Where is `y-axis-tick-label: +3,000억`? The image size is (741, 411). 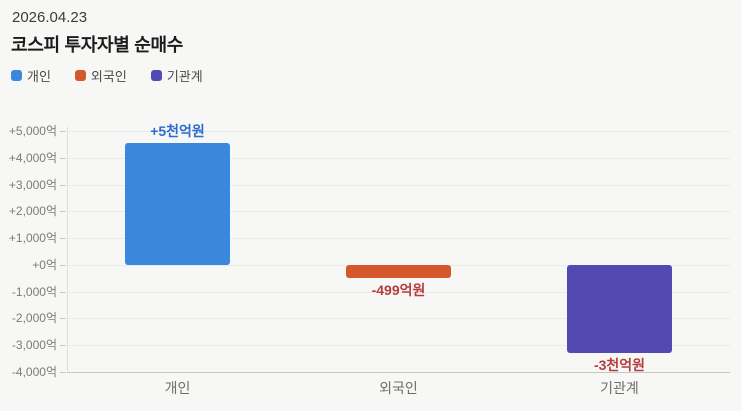
y-axis-tick-label: +3,000억 is located at coordinates (32, 184).